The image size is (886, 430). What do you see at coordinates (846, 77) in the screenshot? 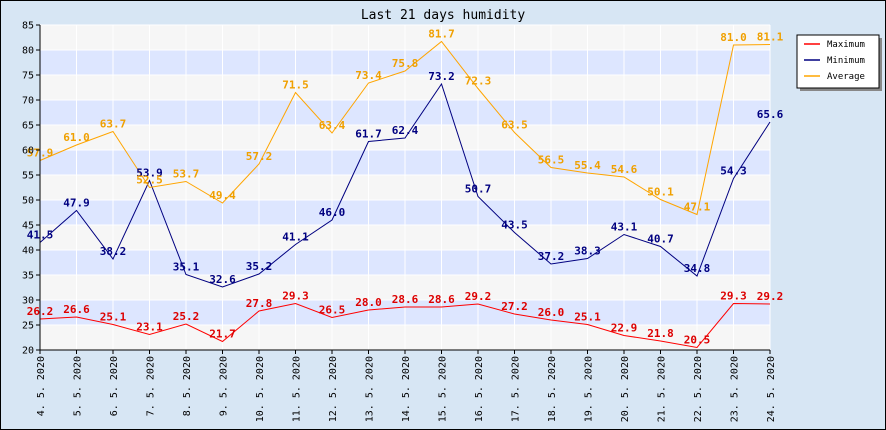
I see `legend-label-average: Average` at bounding box center [846, 77].